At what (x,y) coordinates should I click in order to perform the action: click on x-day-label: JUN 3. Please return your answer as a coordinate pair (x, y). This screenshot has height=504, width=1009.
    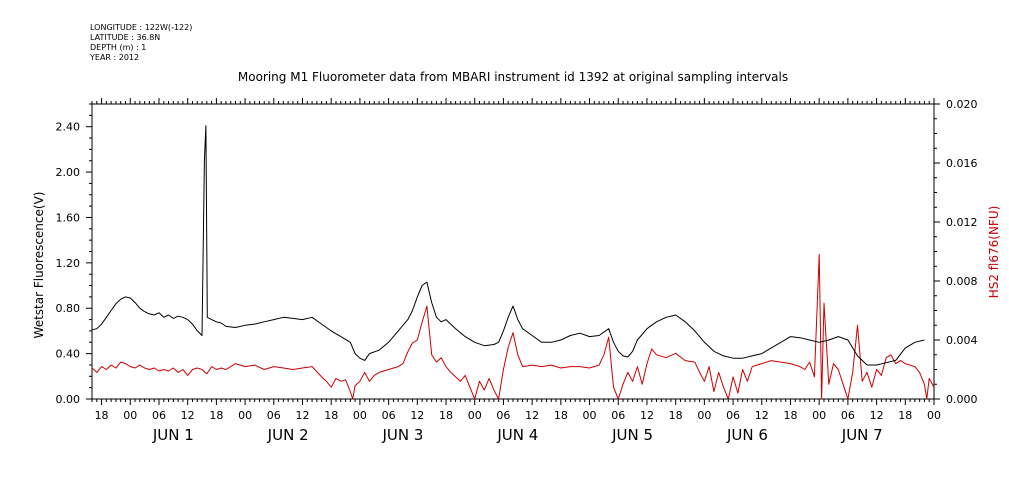
    Looking at the image, I should click on (402, 435).